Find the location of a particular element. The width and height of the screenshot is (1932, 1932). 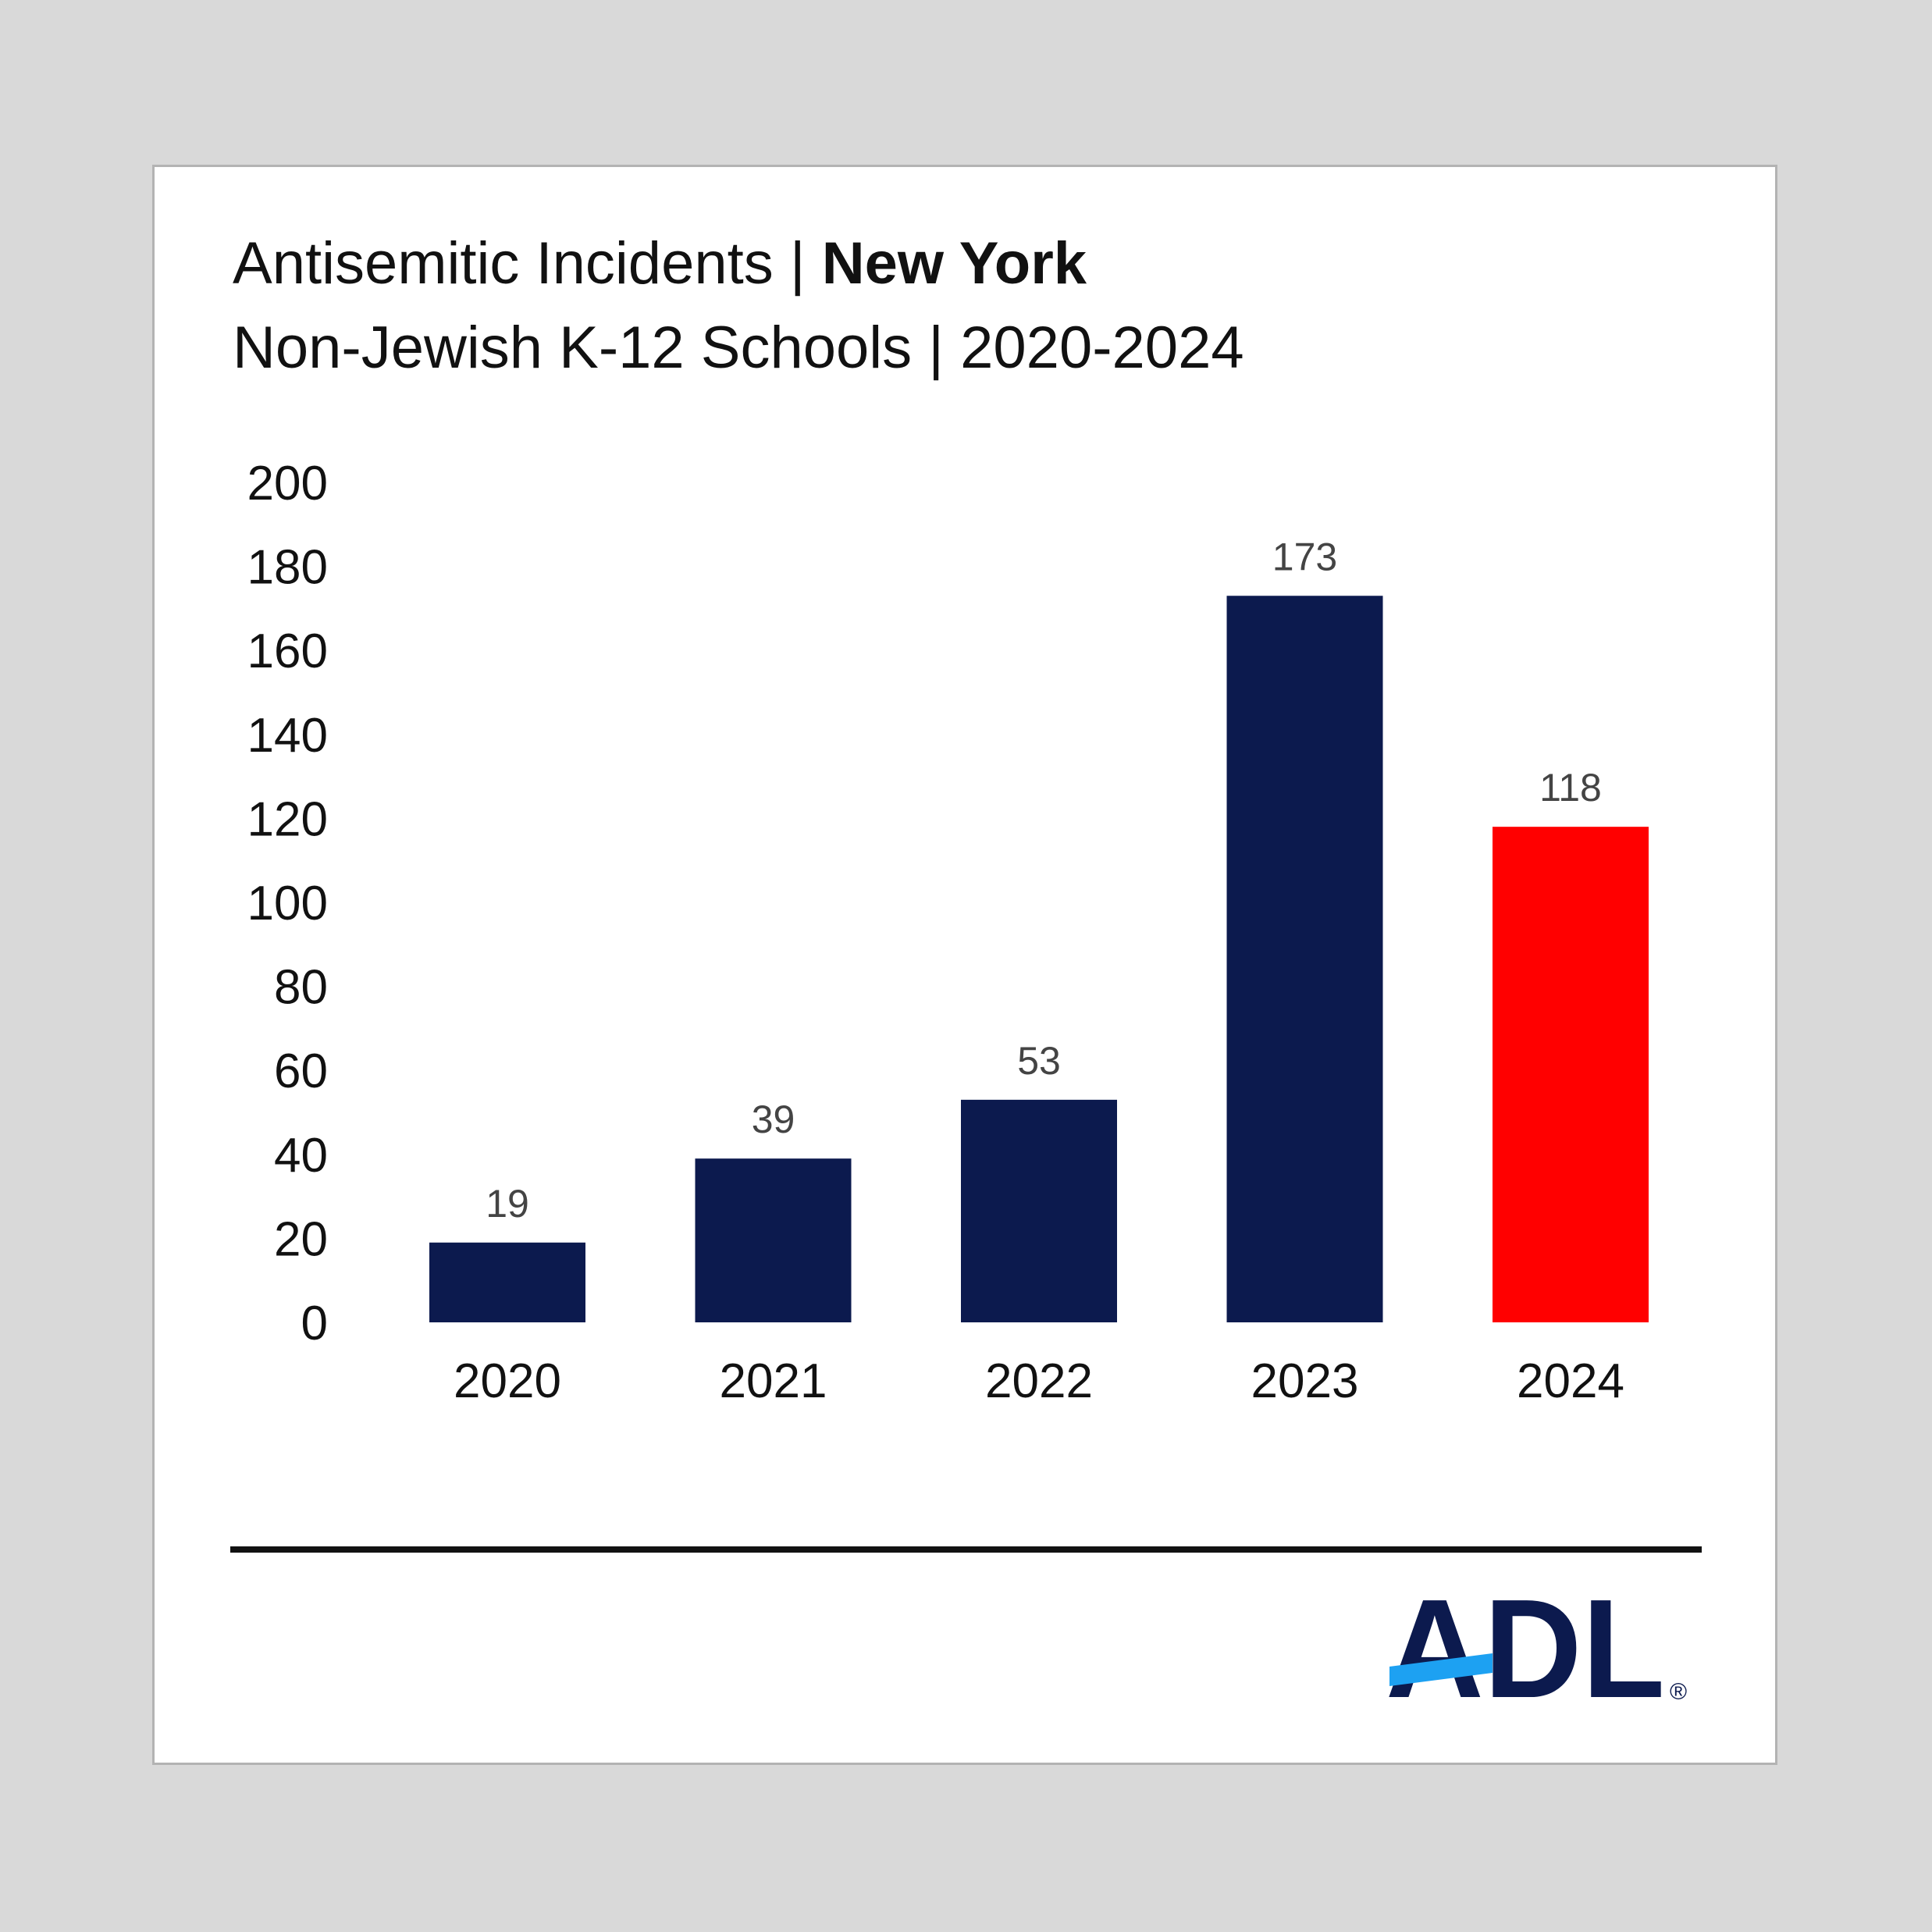

y-tick-label: 160 is located at coordinates (287, 651).